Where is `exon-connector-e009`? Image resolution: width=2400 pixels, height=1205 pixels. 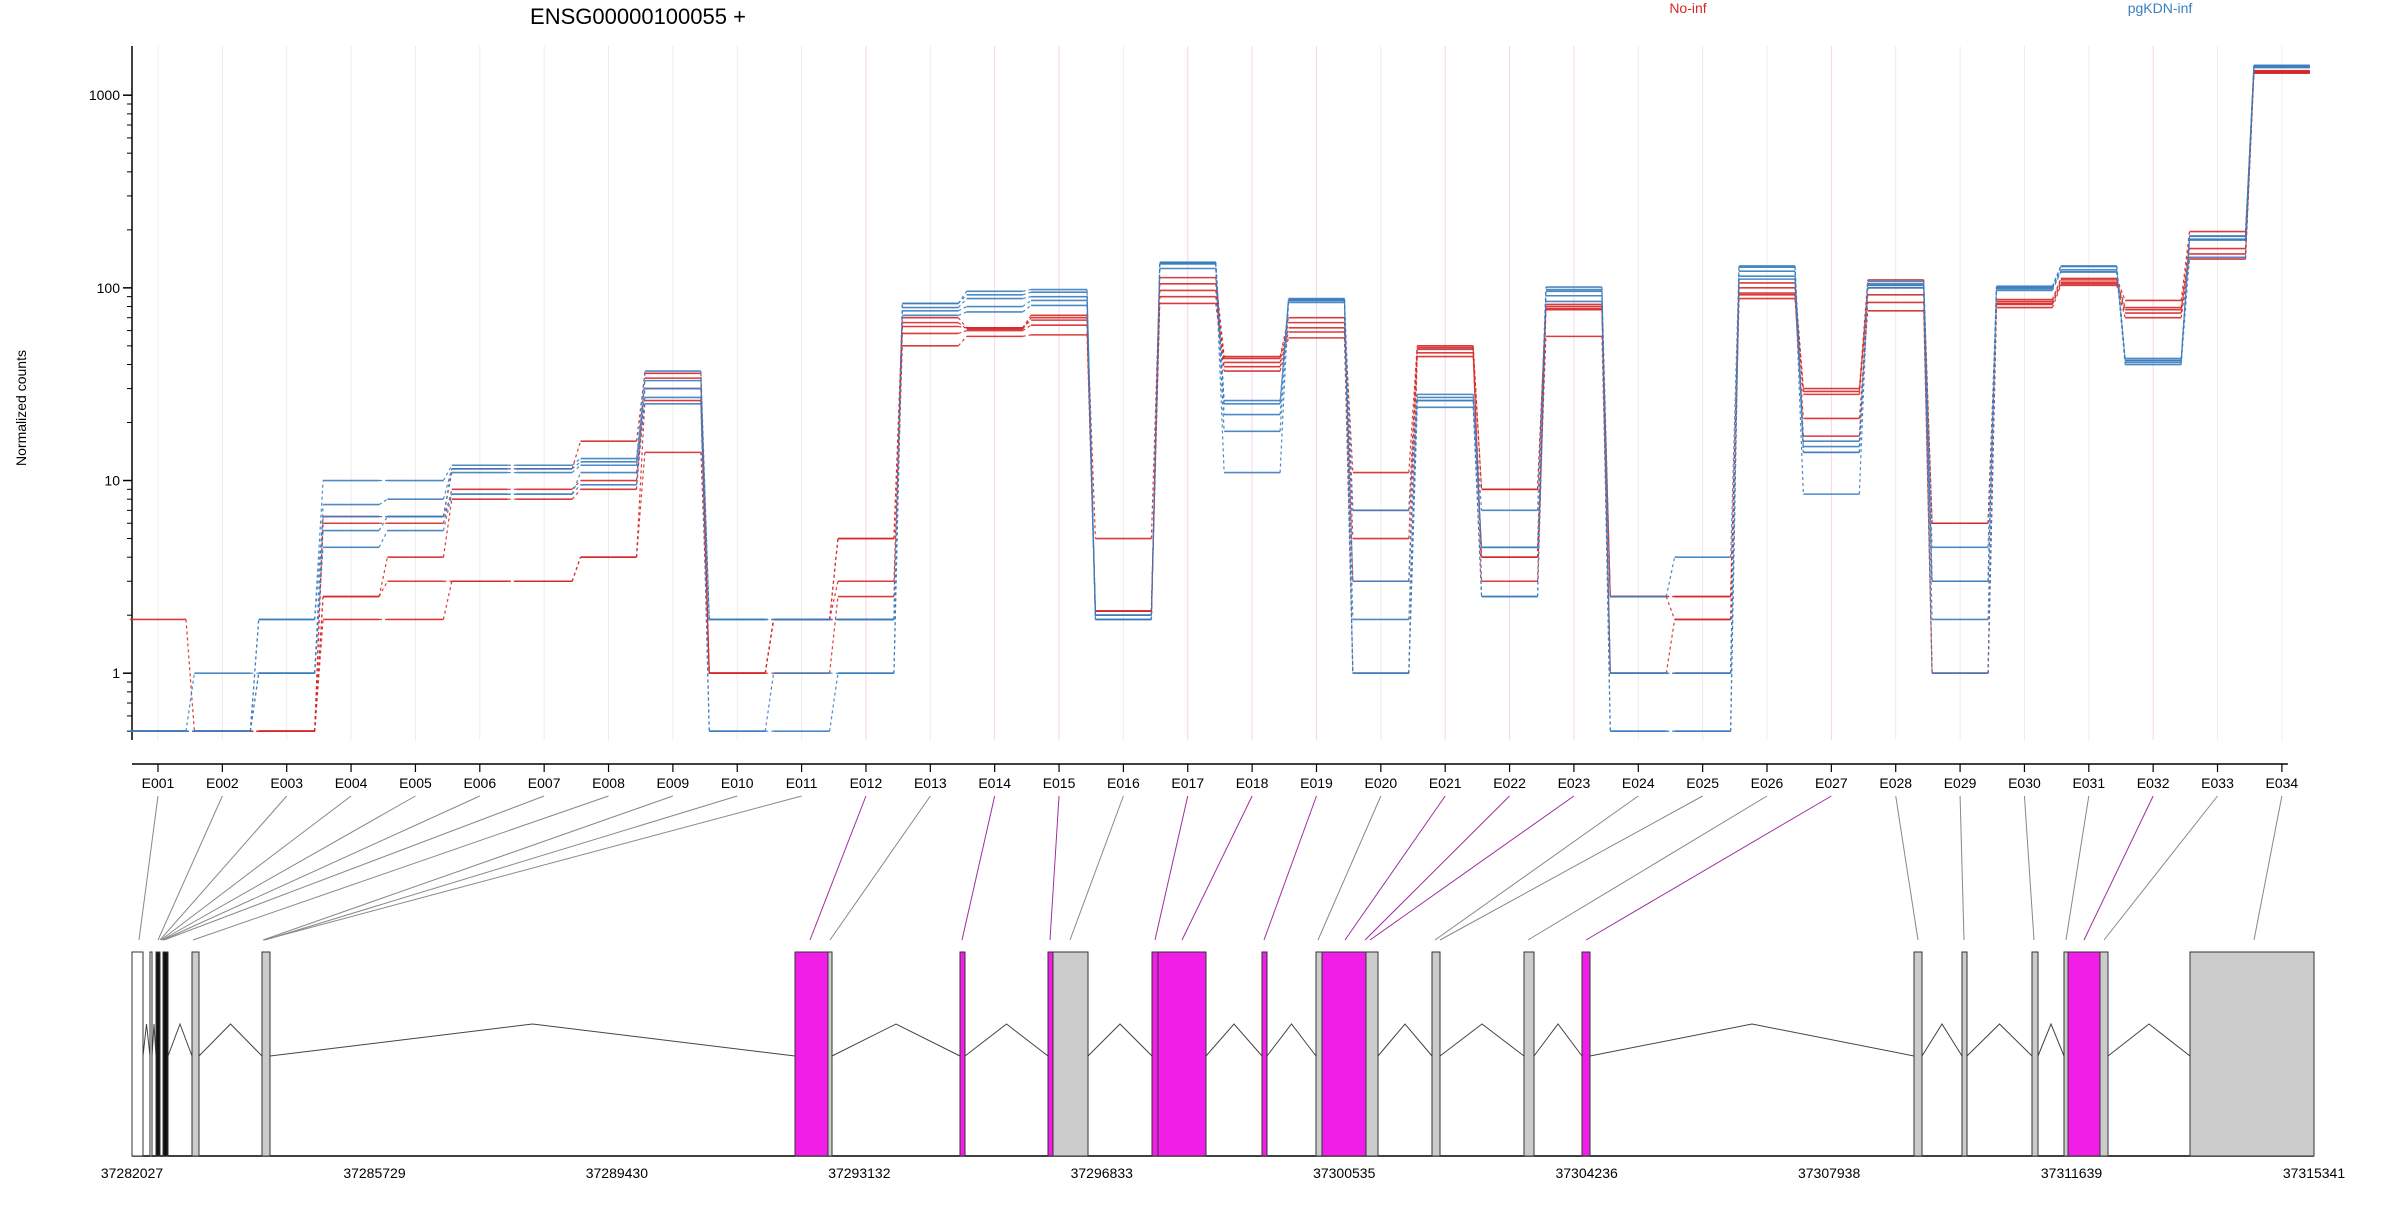
exon-connector-e009 is located at coordinates (468, 868).